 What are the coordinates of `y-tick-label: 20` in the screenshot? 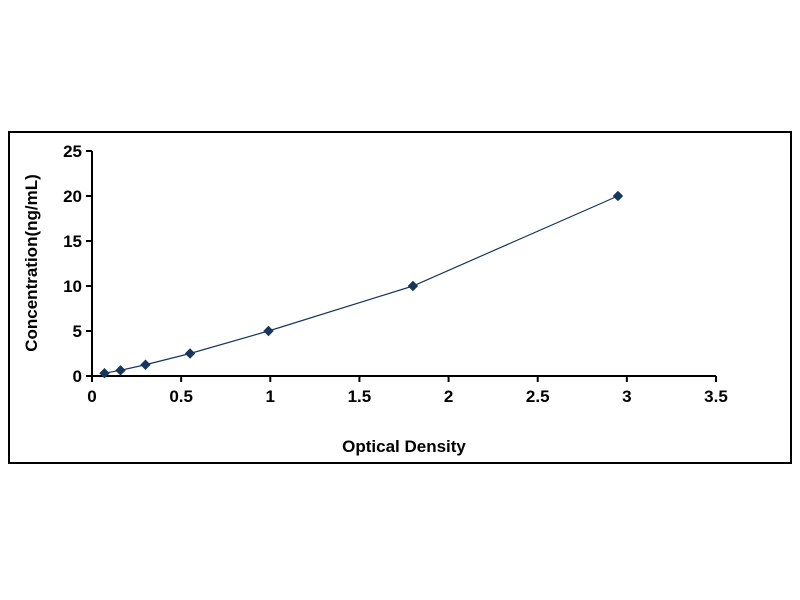 It's located at (72, 196).